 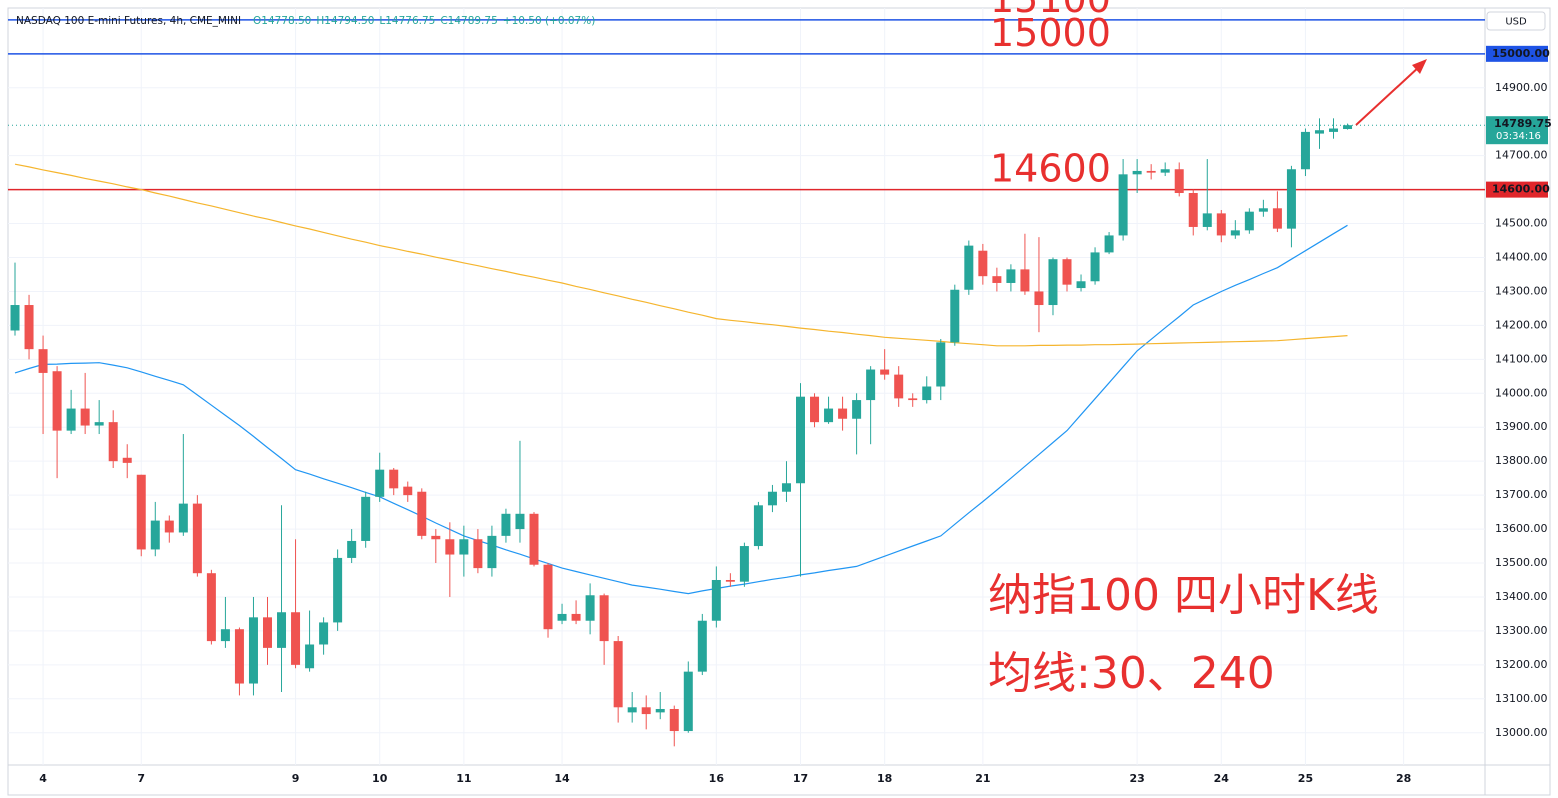 I want to click on y-tick-label: 13200.00, so click(x=1521, y=664).